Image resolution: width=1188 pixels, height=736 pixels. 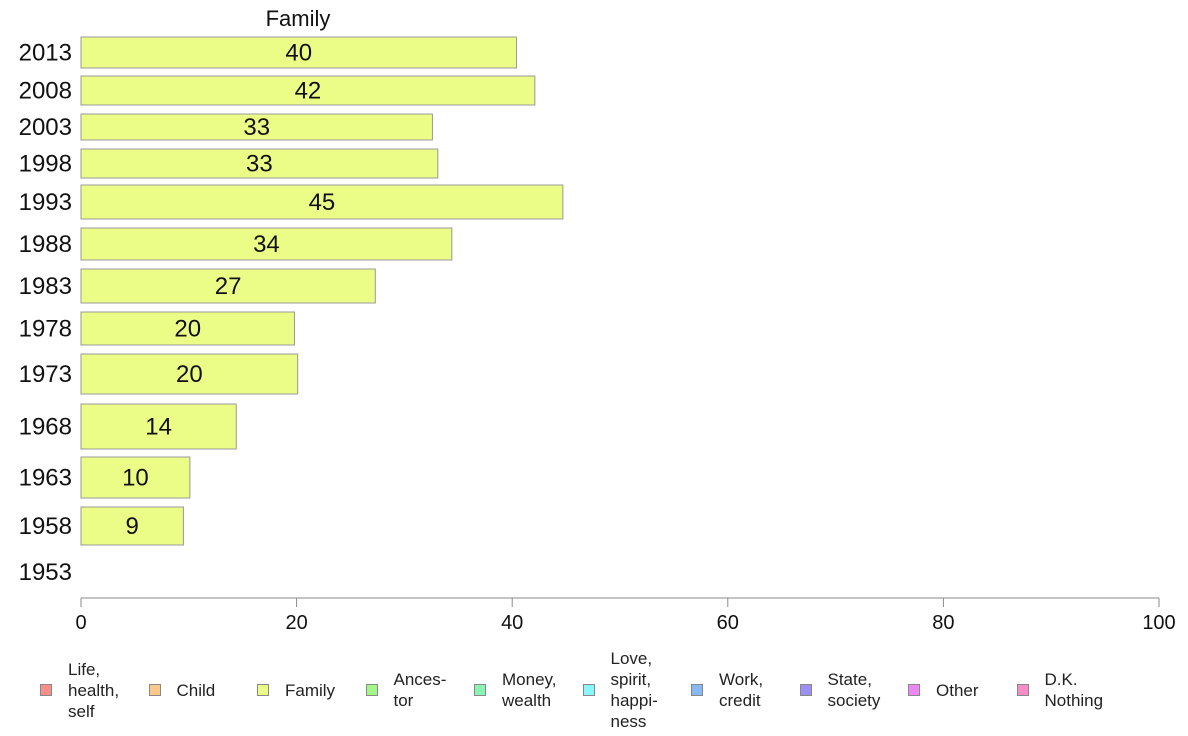 What do you see at coordinates (45, 91) in the screenshot?
I see `y-tick-label: 2008` at bounding box center [45, 91].